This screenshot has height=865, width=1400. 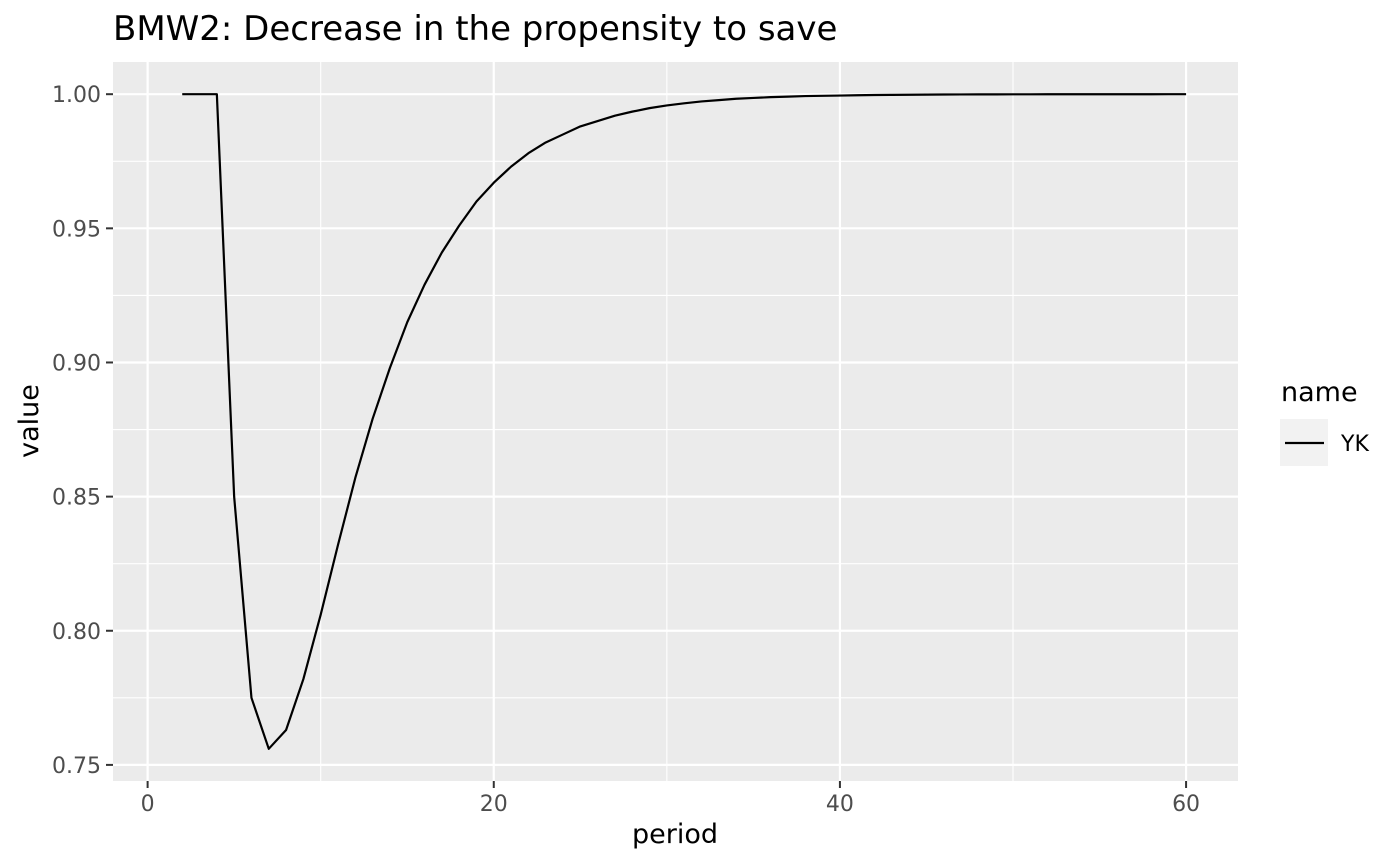 I want to click on y-tick-label: 0.95, so click(x=76, y=229).